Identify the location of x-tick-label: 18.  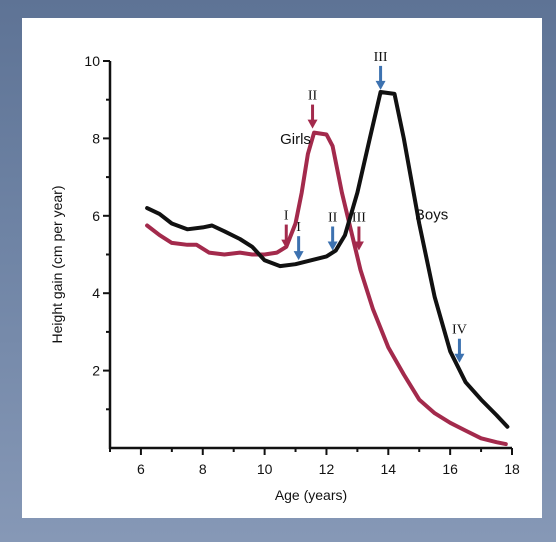
(512, 469).